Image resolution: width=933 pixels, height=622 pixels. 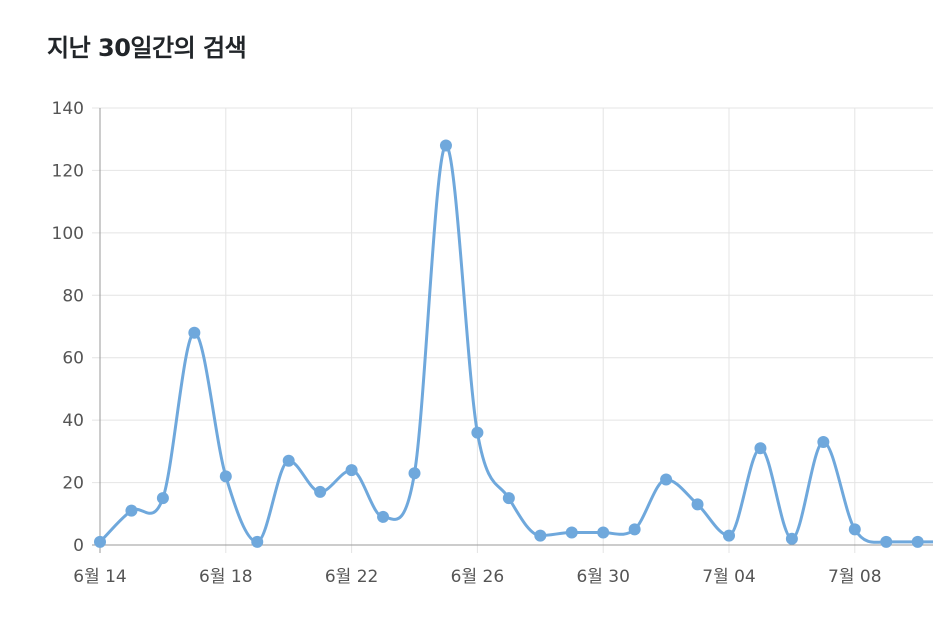 I want to click on x-tick-label: 6월 26, so click(x=478, y=577).